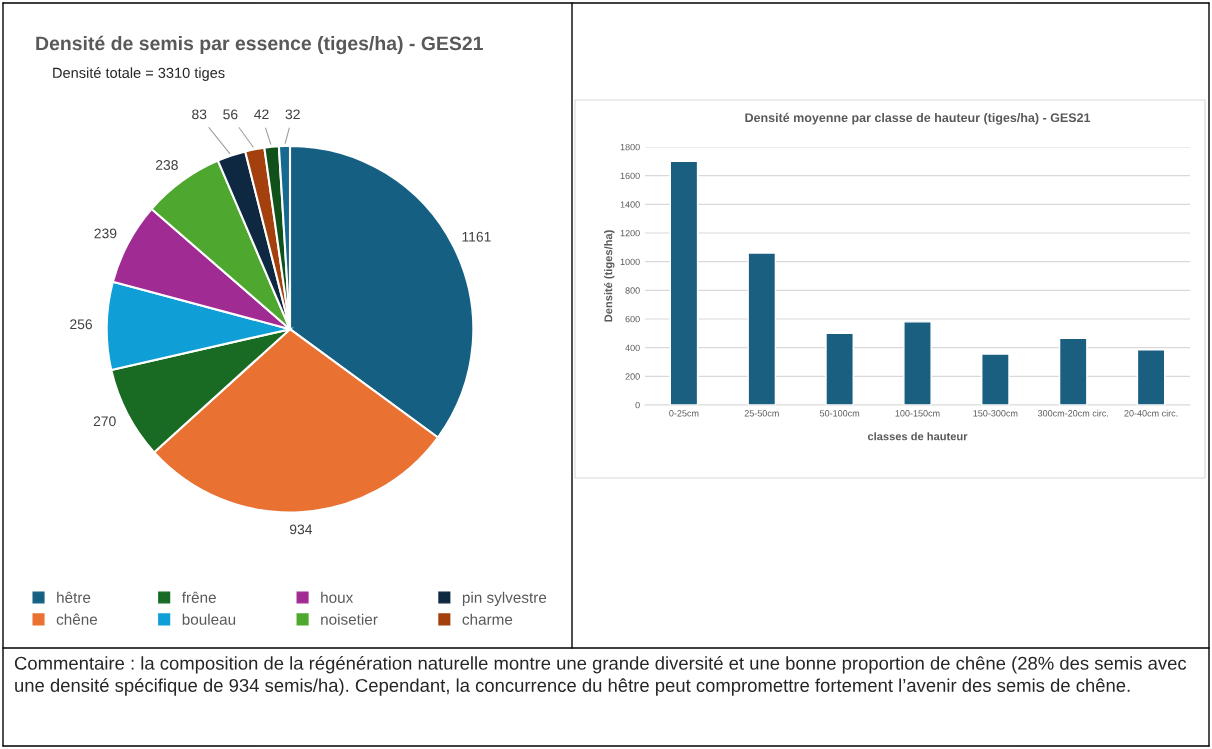 The height and width of the screenshot is (749, 1212). Describe the element at coordinates (166, 165) in the screenshot. I see `data-label: 238` at that location.